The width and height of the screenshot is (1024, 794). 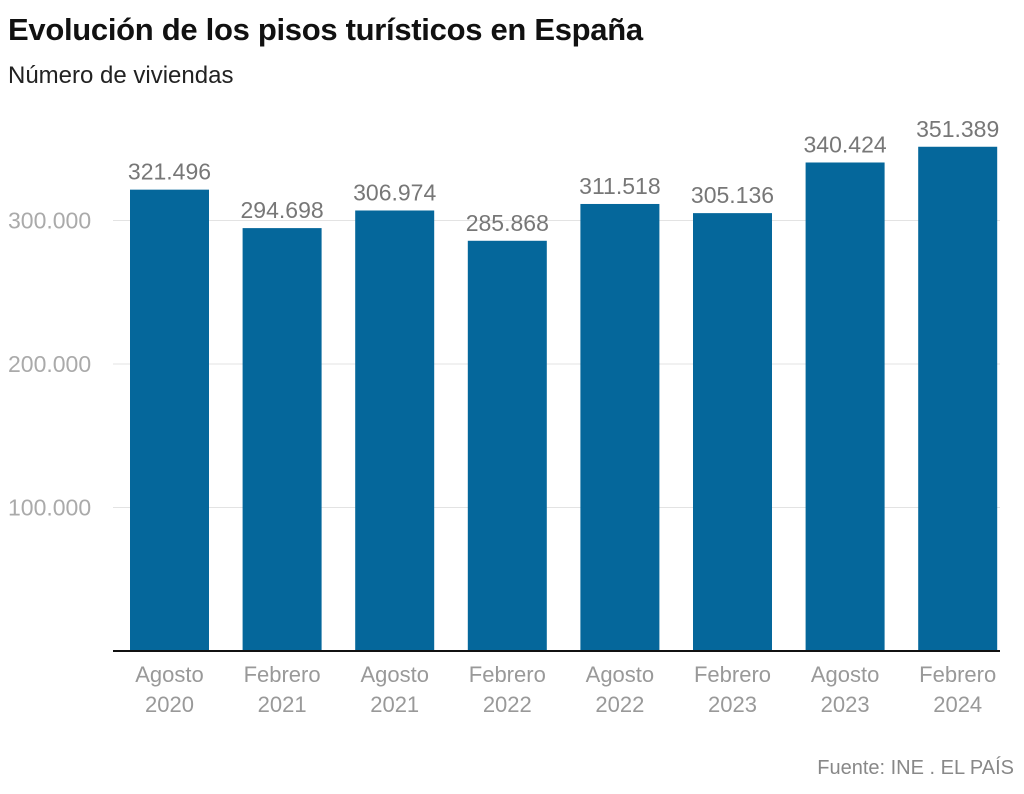 I want to click on x-tick-label-year: 2020, so click(x=169, y=704).